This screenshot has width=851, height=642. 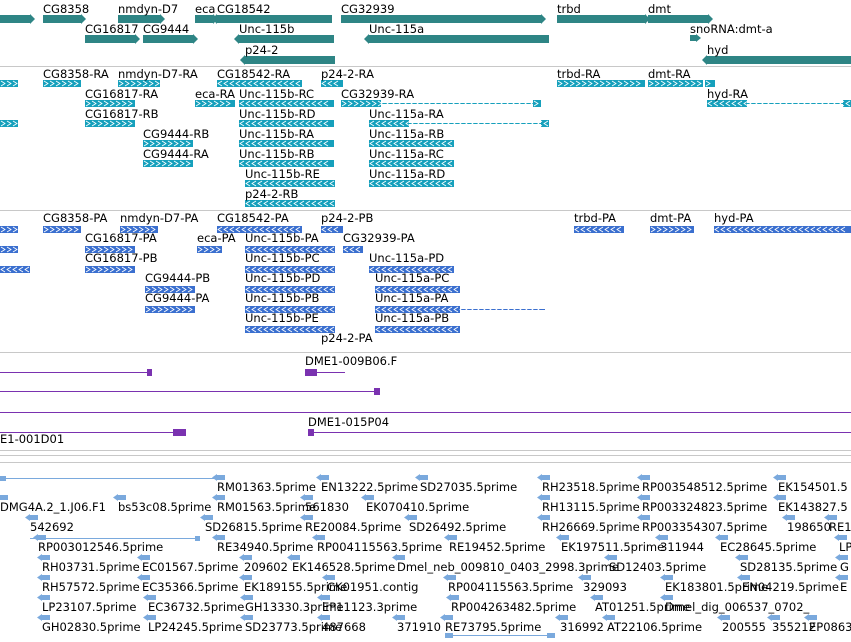 What do you see at coordinates (412, 298) in the screenshot?
I see `protein-label: Unc-115a-PA` at bounding box center [412, 298].